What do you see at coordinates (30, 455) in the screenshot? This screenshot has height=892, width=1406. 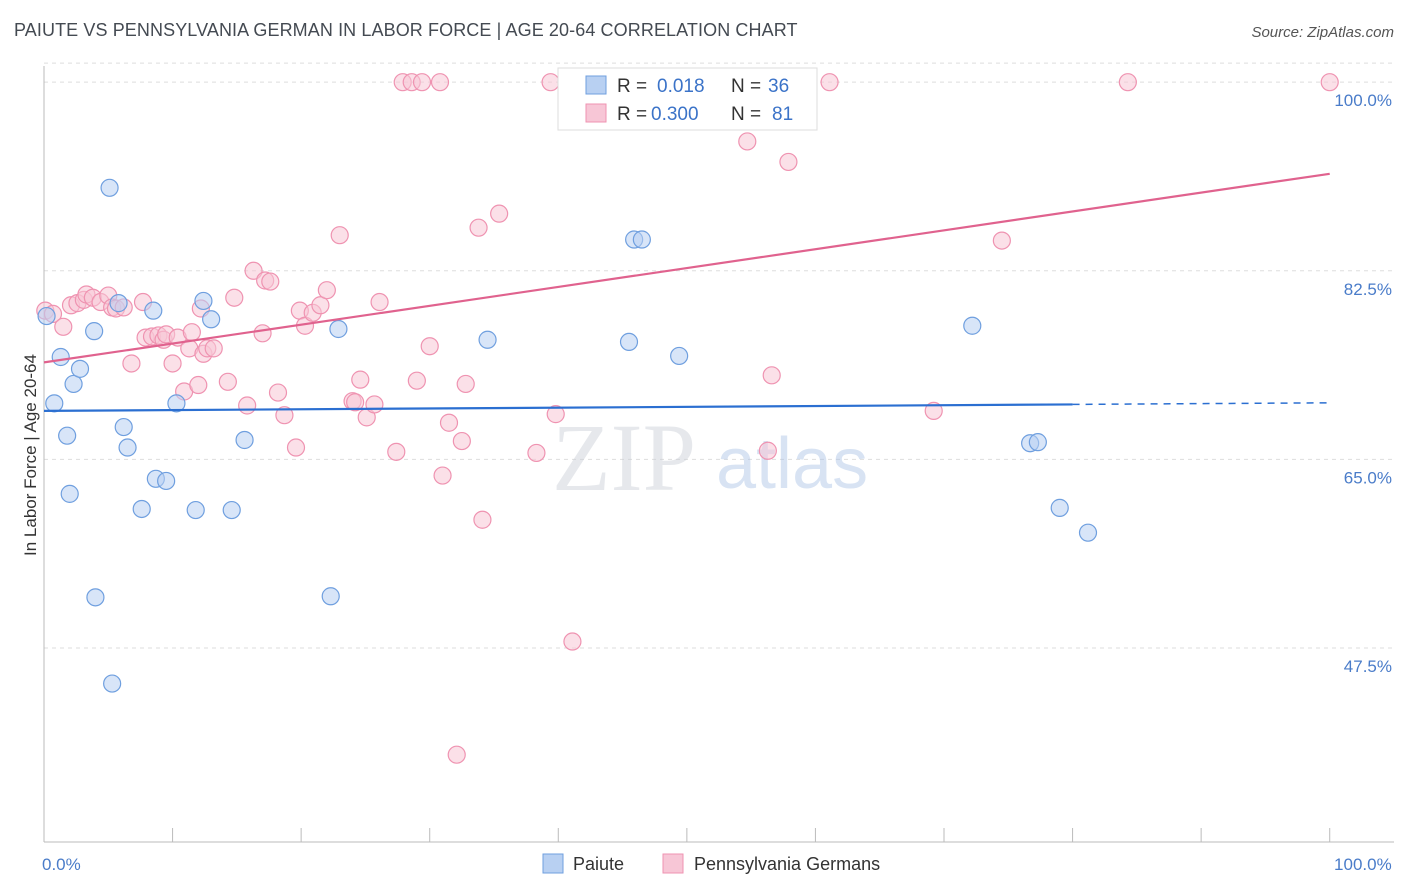 I see `y-axis-label: In Labor Force | Age 20-64` at bounding box center [30, 455].